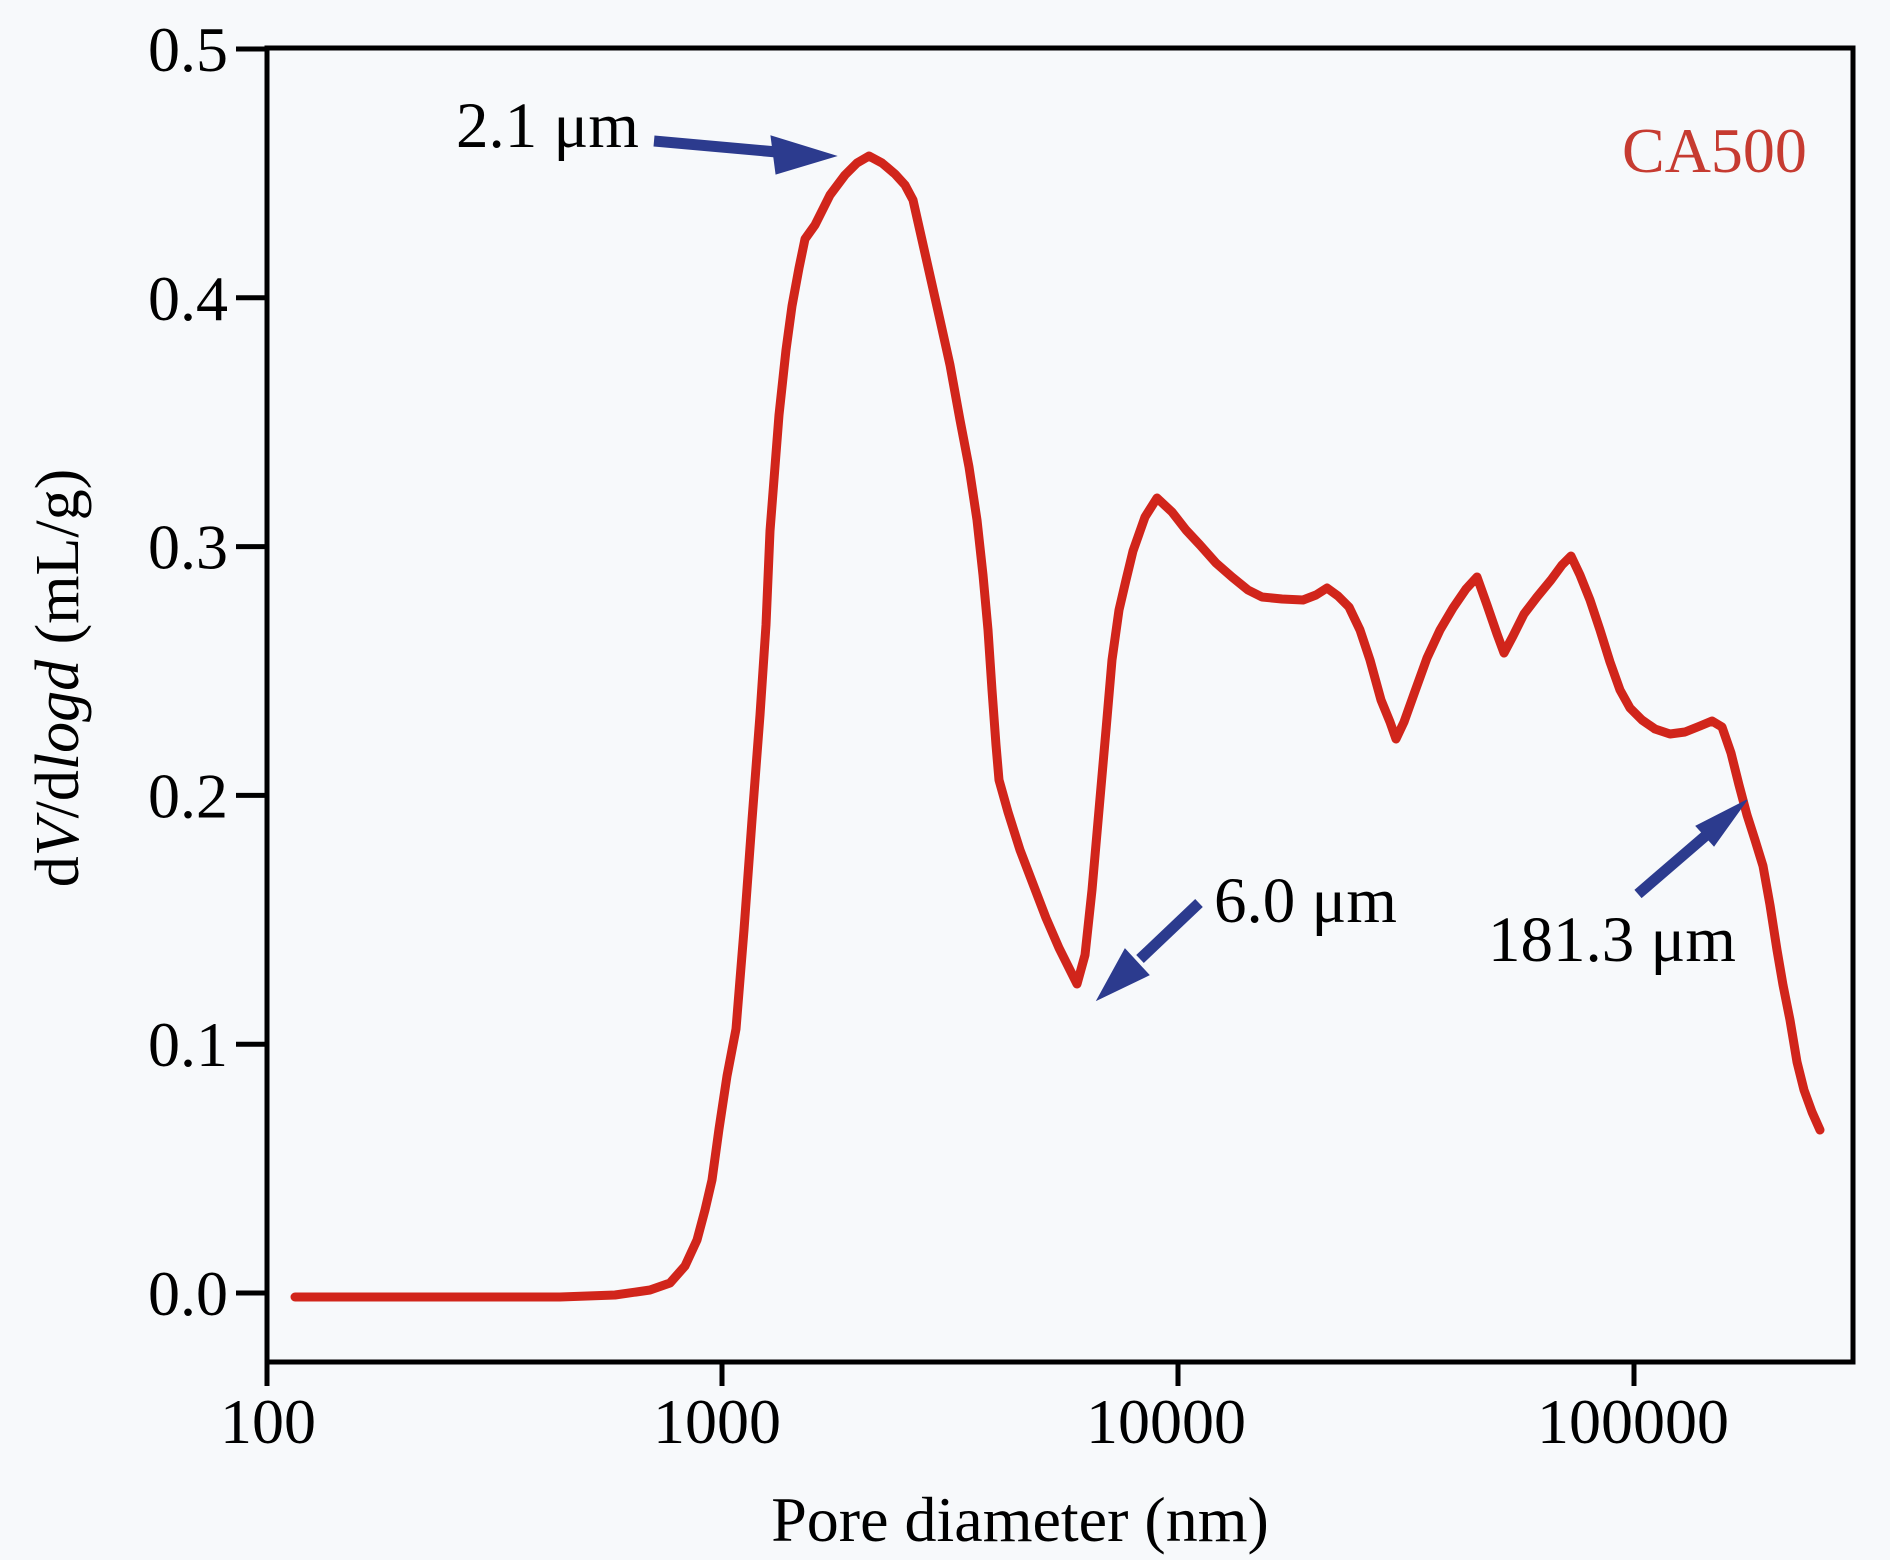 The width and height of the screenshot is (1890, 1560). Describe the element at coordinates (1714, 150) in the screenshot. I see `svg-text: CA500` at that location.